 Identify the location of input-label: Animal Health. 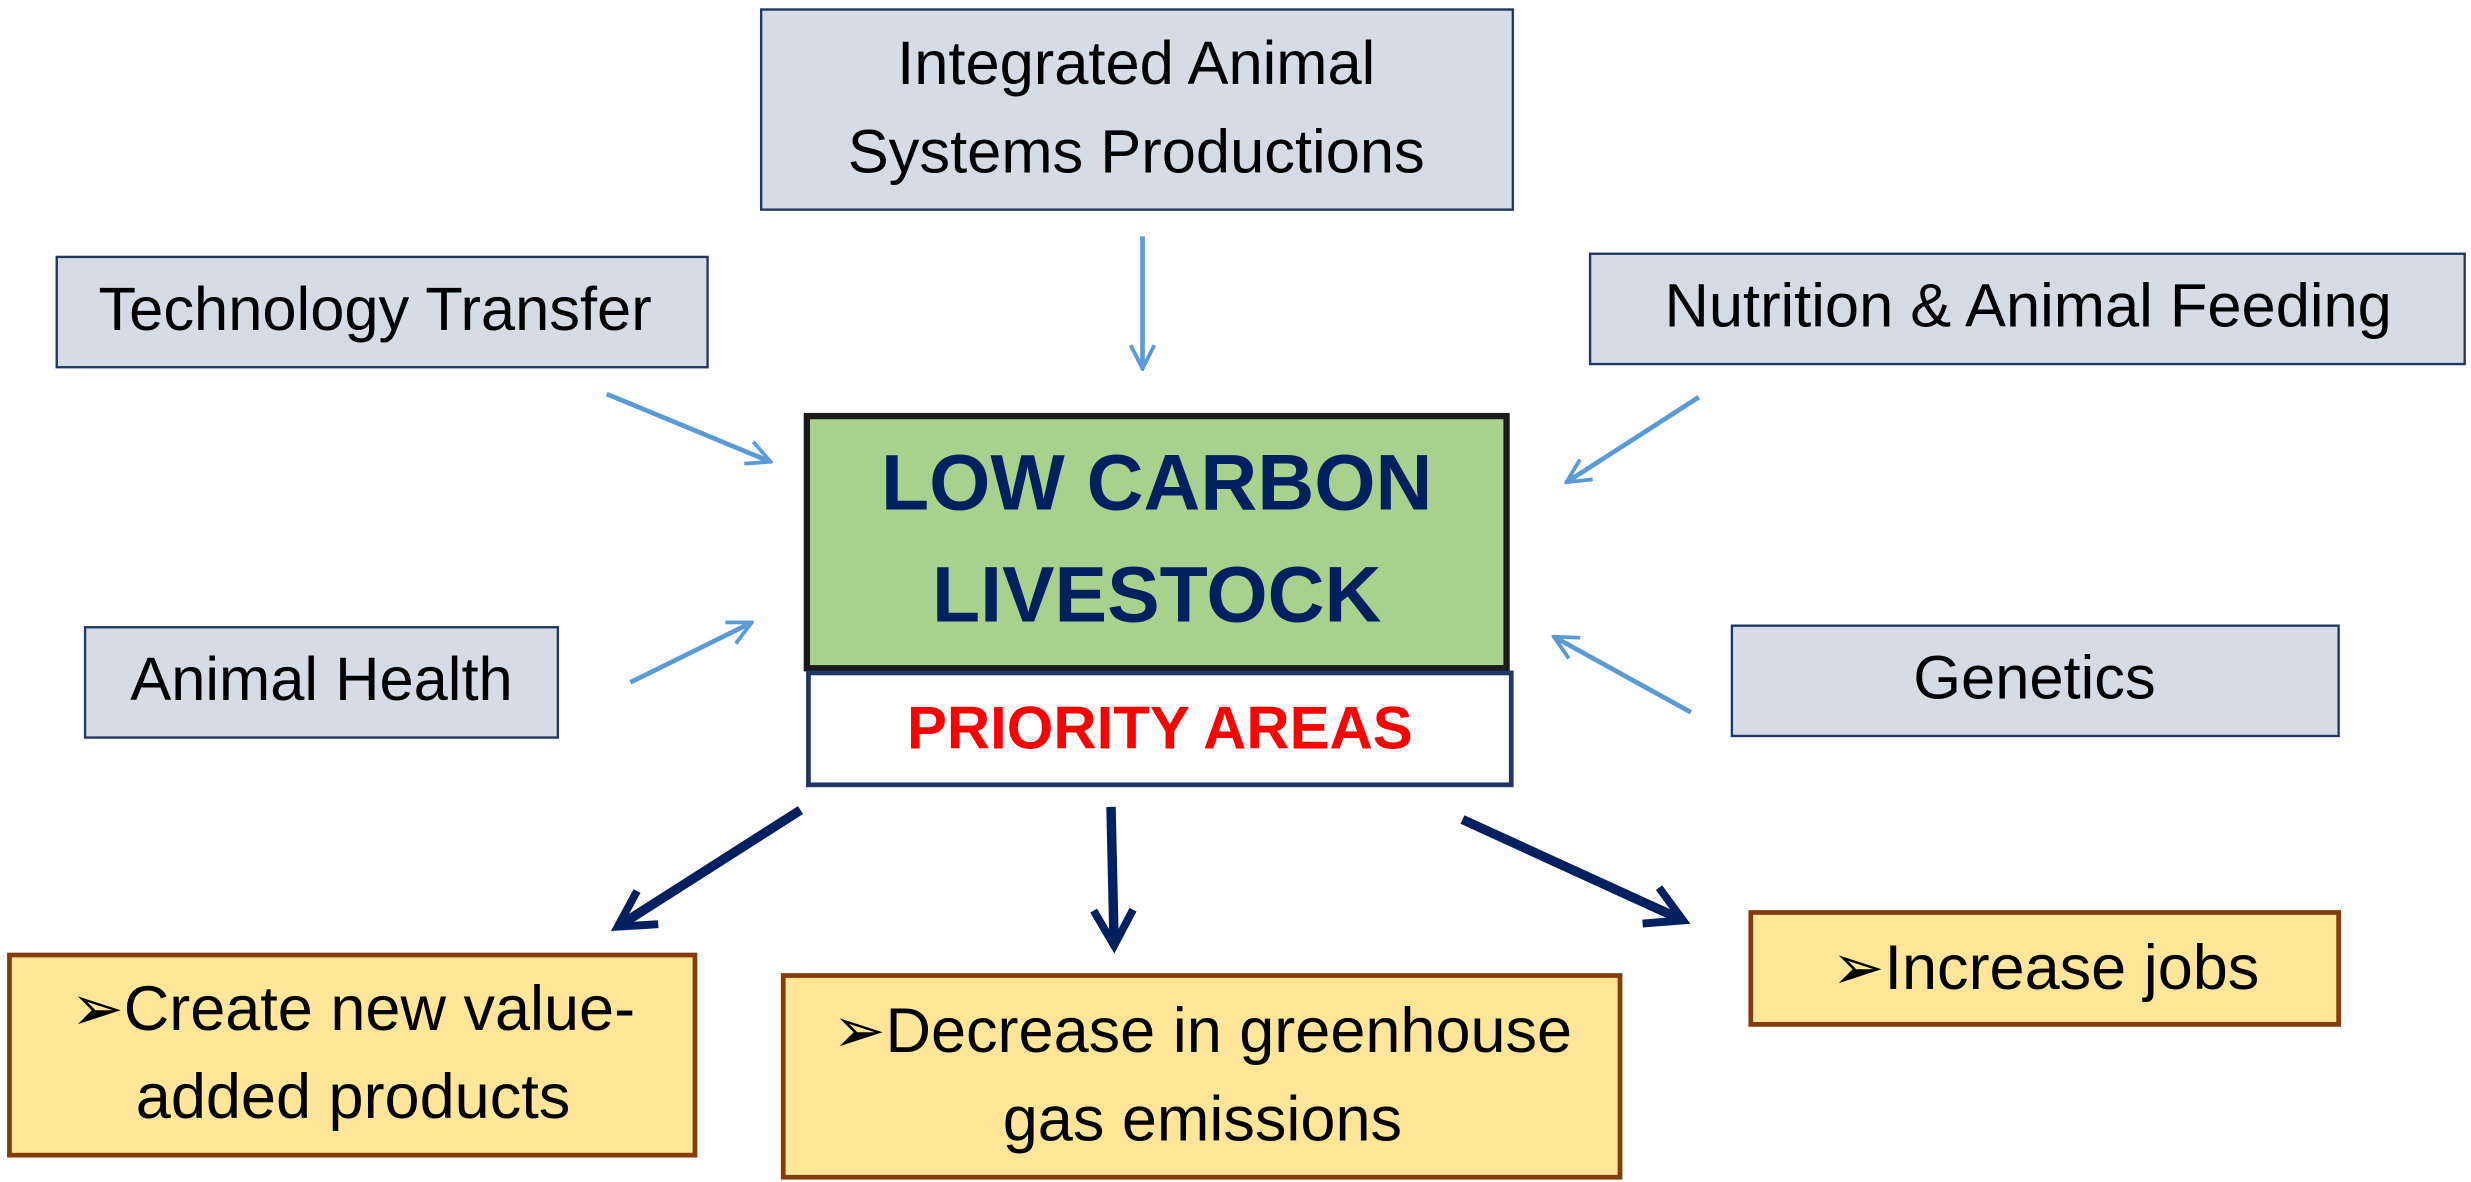
(321, 679).